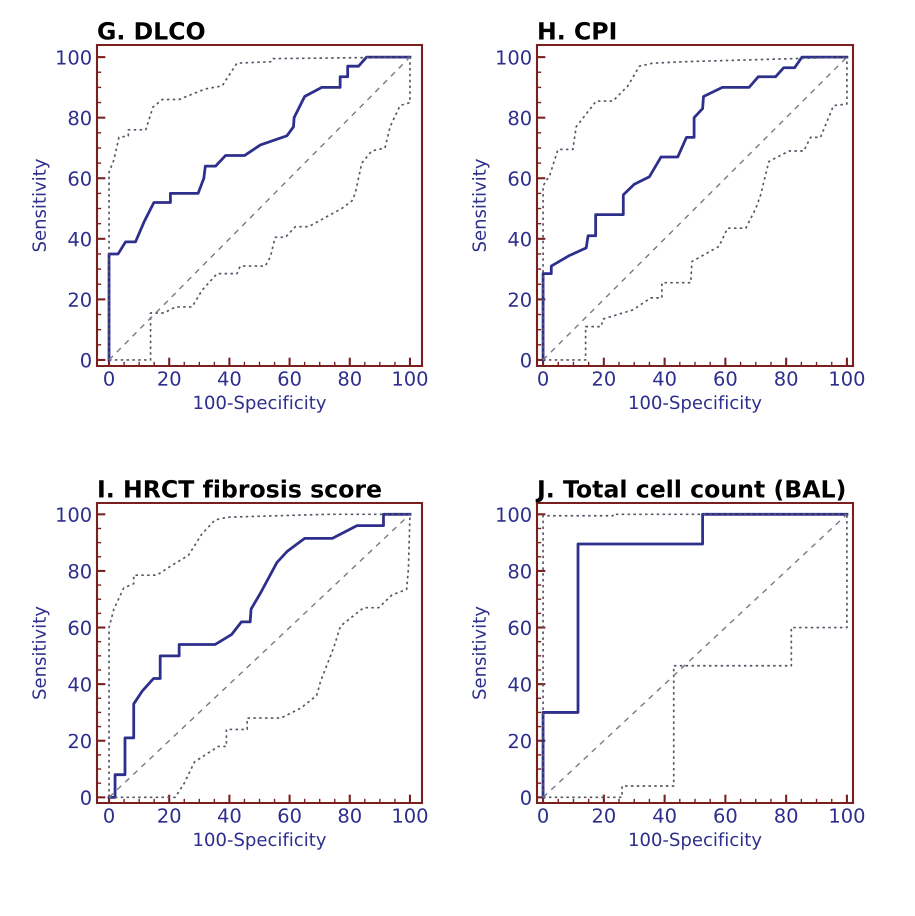 The image size is (915, 916). Describe the element at coordinates (151, 31) in the screenshot. I see `chart-title: G. DLCO` at that location.